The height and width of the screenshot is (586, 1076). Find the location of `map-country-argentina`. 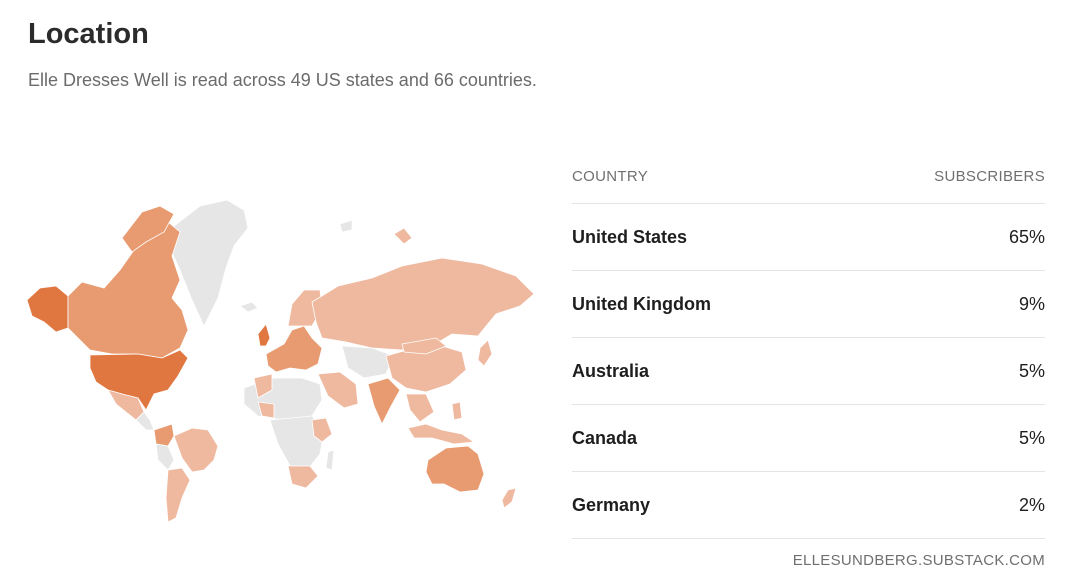

map-country-argentina is located at coordinates (178, 495).